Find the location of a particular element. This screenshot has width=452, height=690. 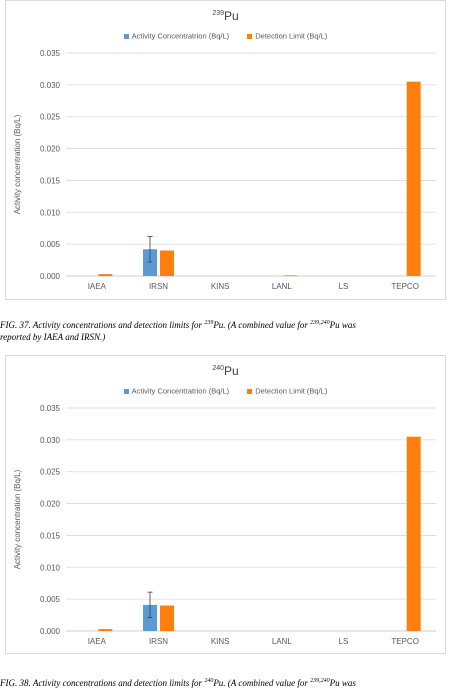

chart-title-2: 240Pu is located at coordinates (225, 371).